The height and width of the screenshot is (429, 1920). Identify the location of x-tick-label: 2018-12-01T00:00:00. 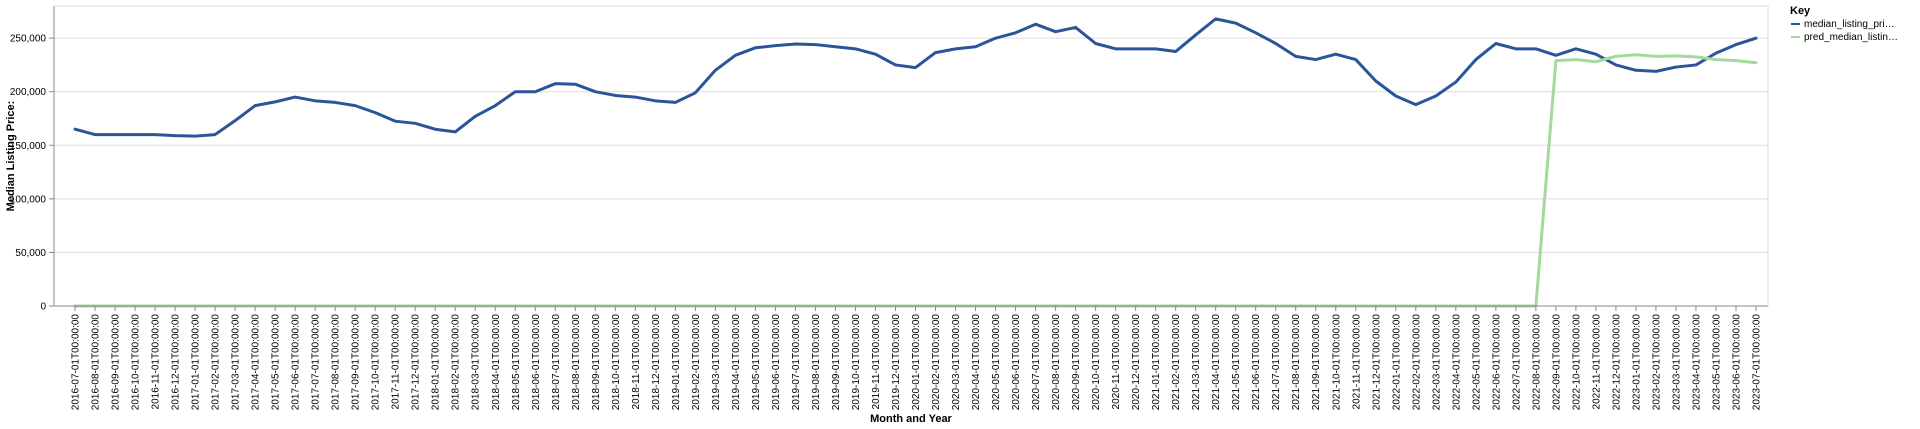
(656, 362).